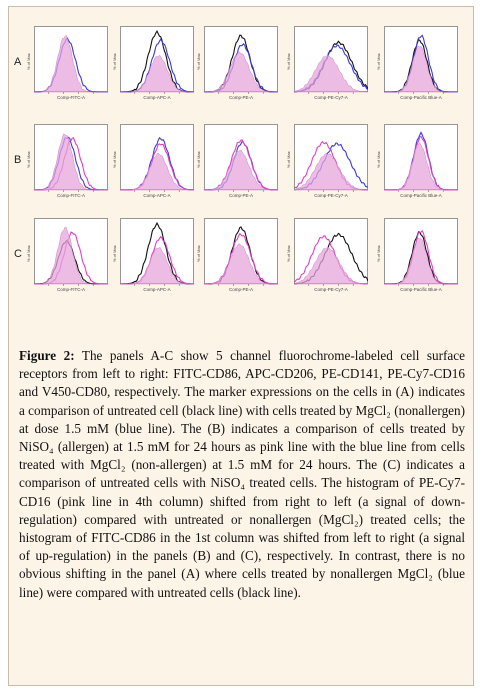  I want to click on row-label-b: B, so click(18, 160).